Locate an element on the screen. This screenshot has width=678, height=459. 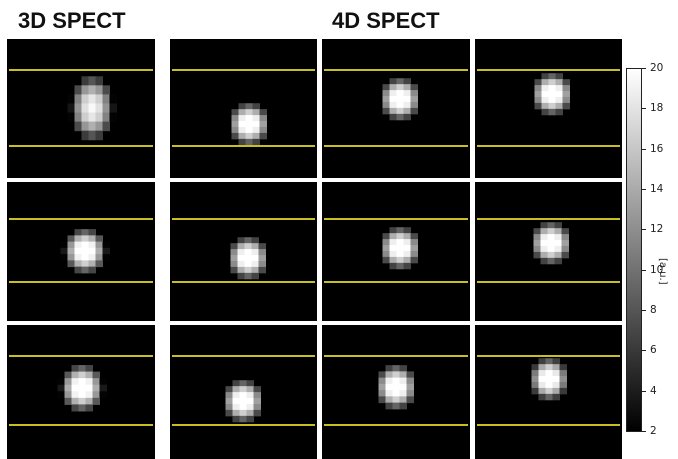
spect-panel-4d-row2-col2 is located at coordinates (396, 251).